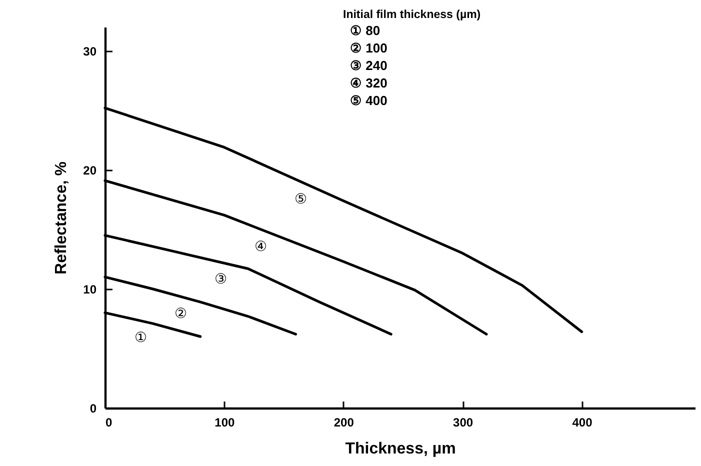 Image resolution: width=701 pixels, height=466 pixels. What do you see at coordinates (412, 15) in the screenshot?
I see `legend-title: Initial film thickness (µm)` at bounding box center [412, 15].